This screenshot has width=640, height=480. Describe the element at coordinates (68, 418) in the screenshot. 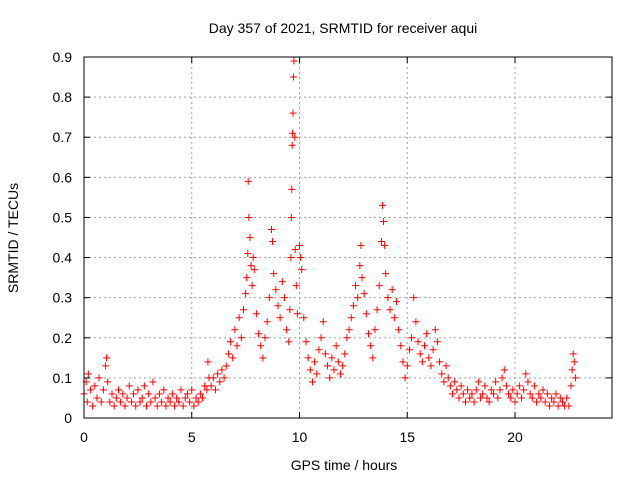

I see `y-tick-label: 0` at that location.